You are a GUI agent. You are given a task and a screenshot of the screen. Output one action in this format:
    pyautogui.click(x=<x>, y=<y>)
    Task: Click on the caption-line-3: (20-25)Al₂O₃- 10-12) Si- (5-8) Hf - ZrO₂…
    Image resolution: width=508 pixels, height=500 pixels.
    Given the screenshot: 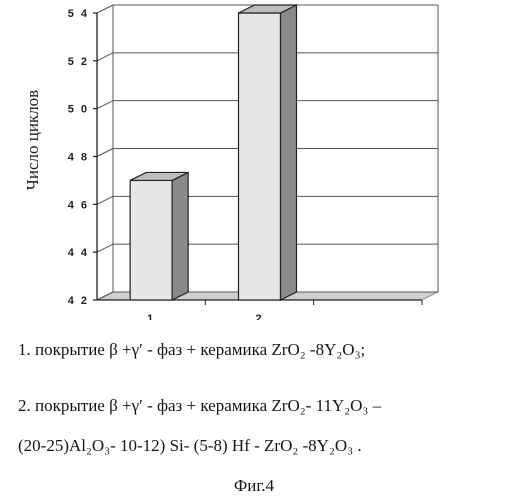 What is the action you would take?
    pyautogui.click(x=190, y=446)
    